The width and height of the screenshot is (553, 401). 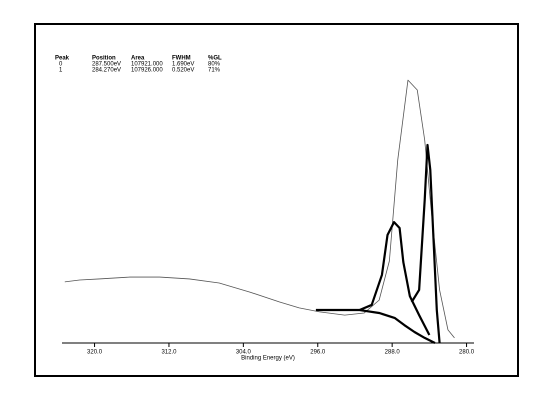 What do you see at coordinates (61, 65) in the screenshot?
I see `table-cell: 0` at bounding box center [61, 65].